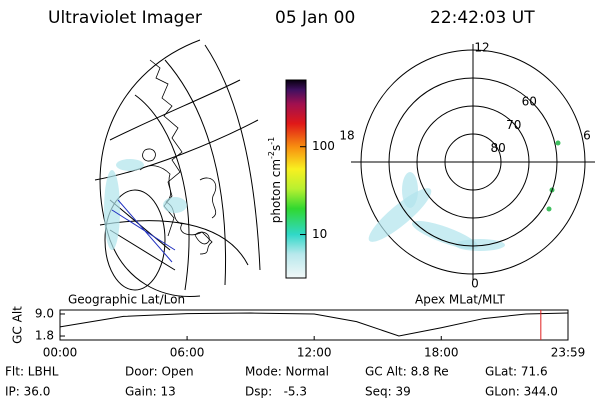 This screenshot has height=400, width=600. Describe the element at coordinates (44, 313) in the screenshot. I see `y-tick-label: 9.0` at that location.